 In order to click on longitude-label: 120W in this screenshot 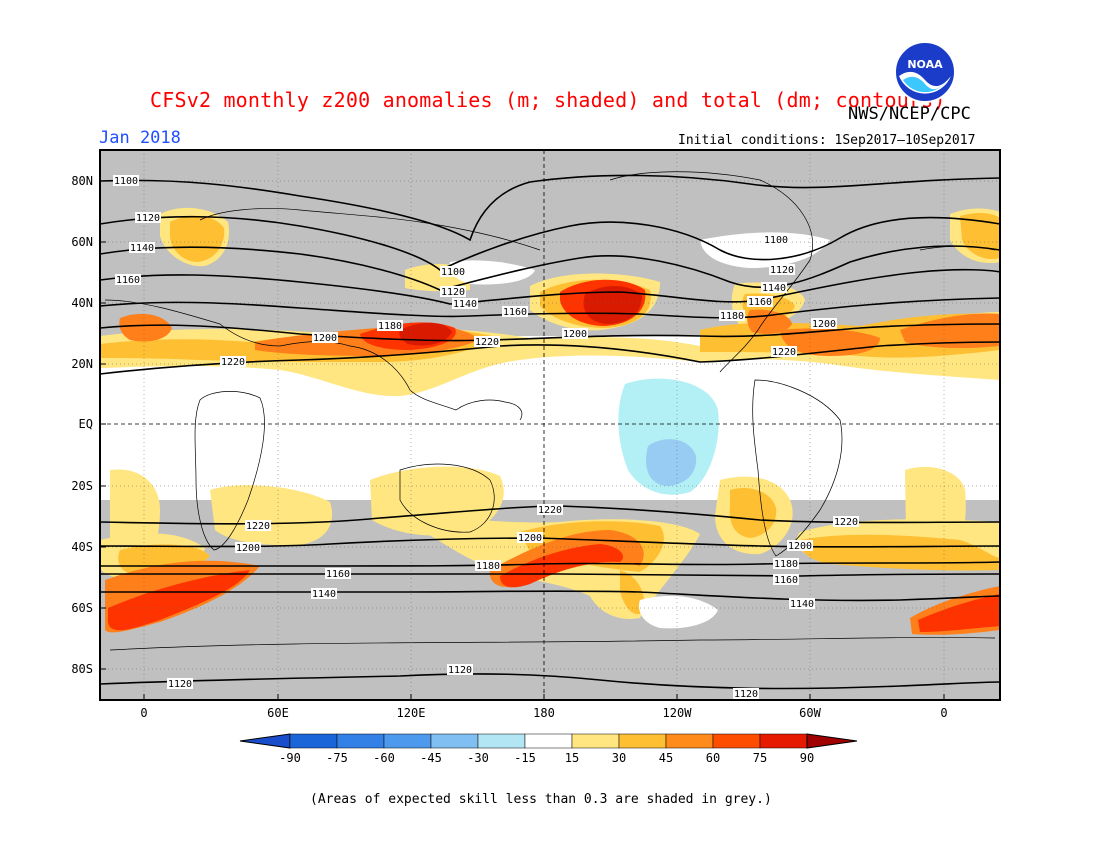, I will do `click(678, 713)`.